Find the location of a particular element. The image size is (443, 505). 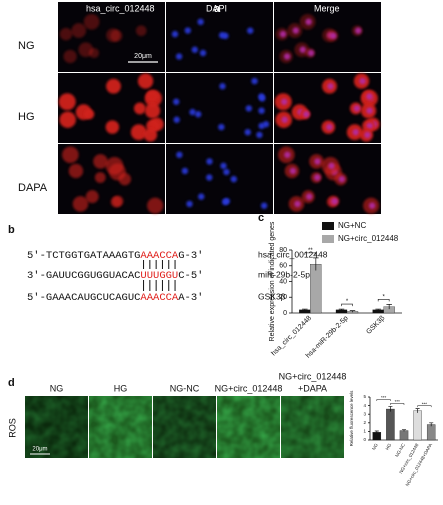

y-tick-label: 3 is located at coordinates (364, 413).